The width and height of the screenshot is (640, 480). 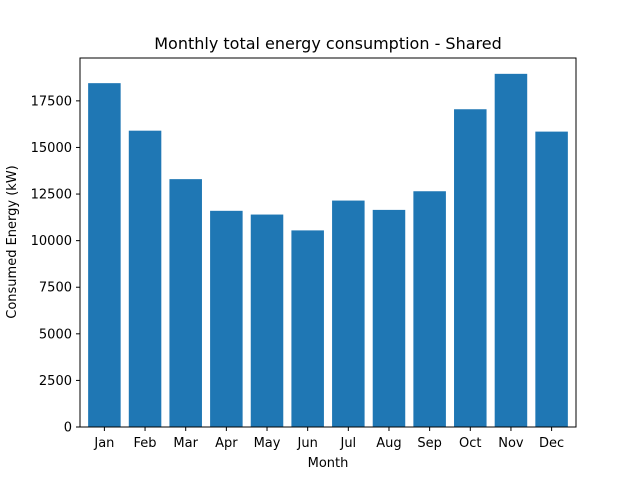 I want to click on y-tick-label: 7500, so click(x=55, y=288).